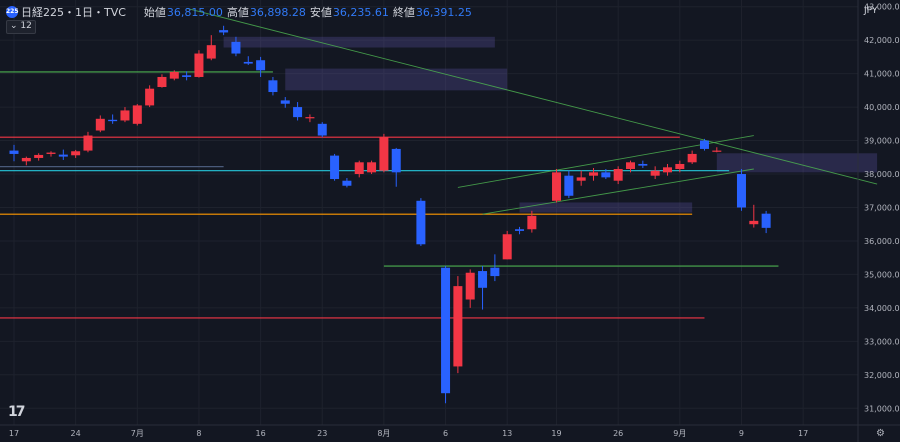 The image size is (900, 442). Describe the element at coordinates (320, 12) in the screenshot. I see `low-label: 安値` at that location.